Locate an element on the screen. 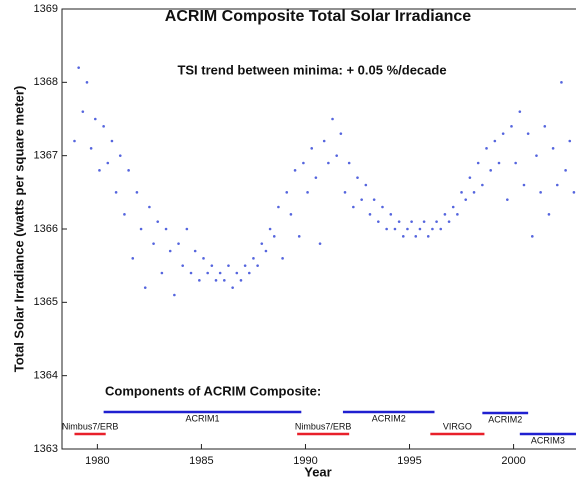  component-label: ACRIM1 is located at coordinates (202, 418).